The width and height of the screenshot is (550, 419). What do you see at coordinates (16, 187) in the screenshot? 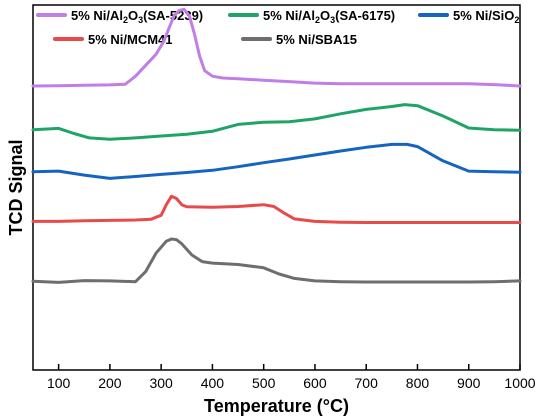
I see `y-axis-title: TCD Signal` at bounding box center [16, 187].